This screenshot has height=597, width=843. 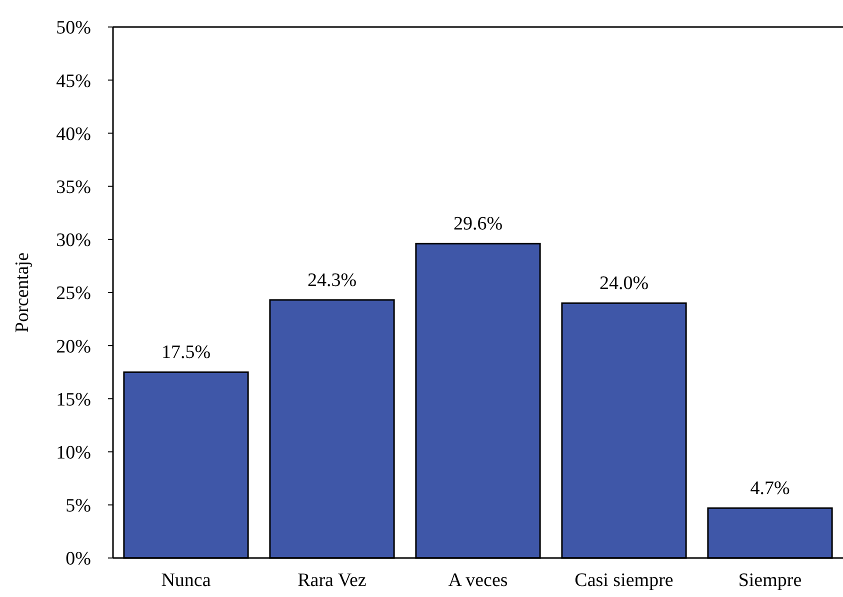 I want to click on y-axis-title: Porcentaje, so click(x=22, y=292).